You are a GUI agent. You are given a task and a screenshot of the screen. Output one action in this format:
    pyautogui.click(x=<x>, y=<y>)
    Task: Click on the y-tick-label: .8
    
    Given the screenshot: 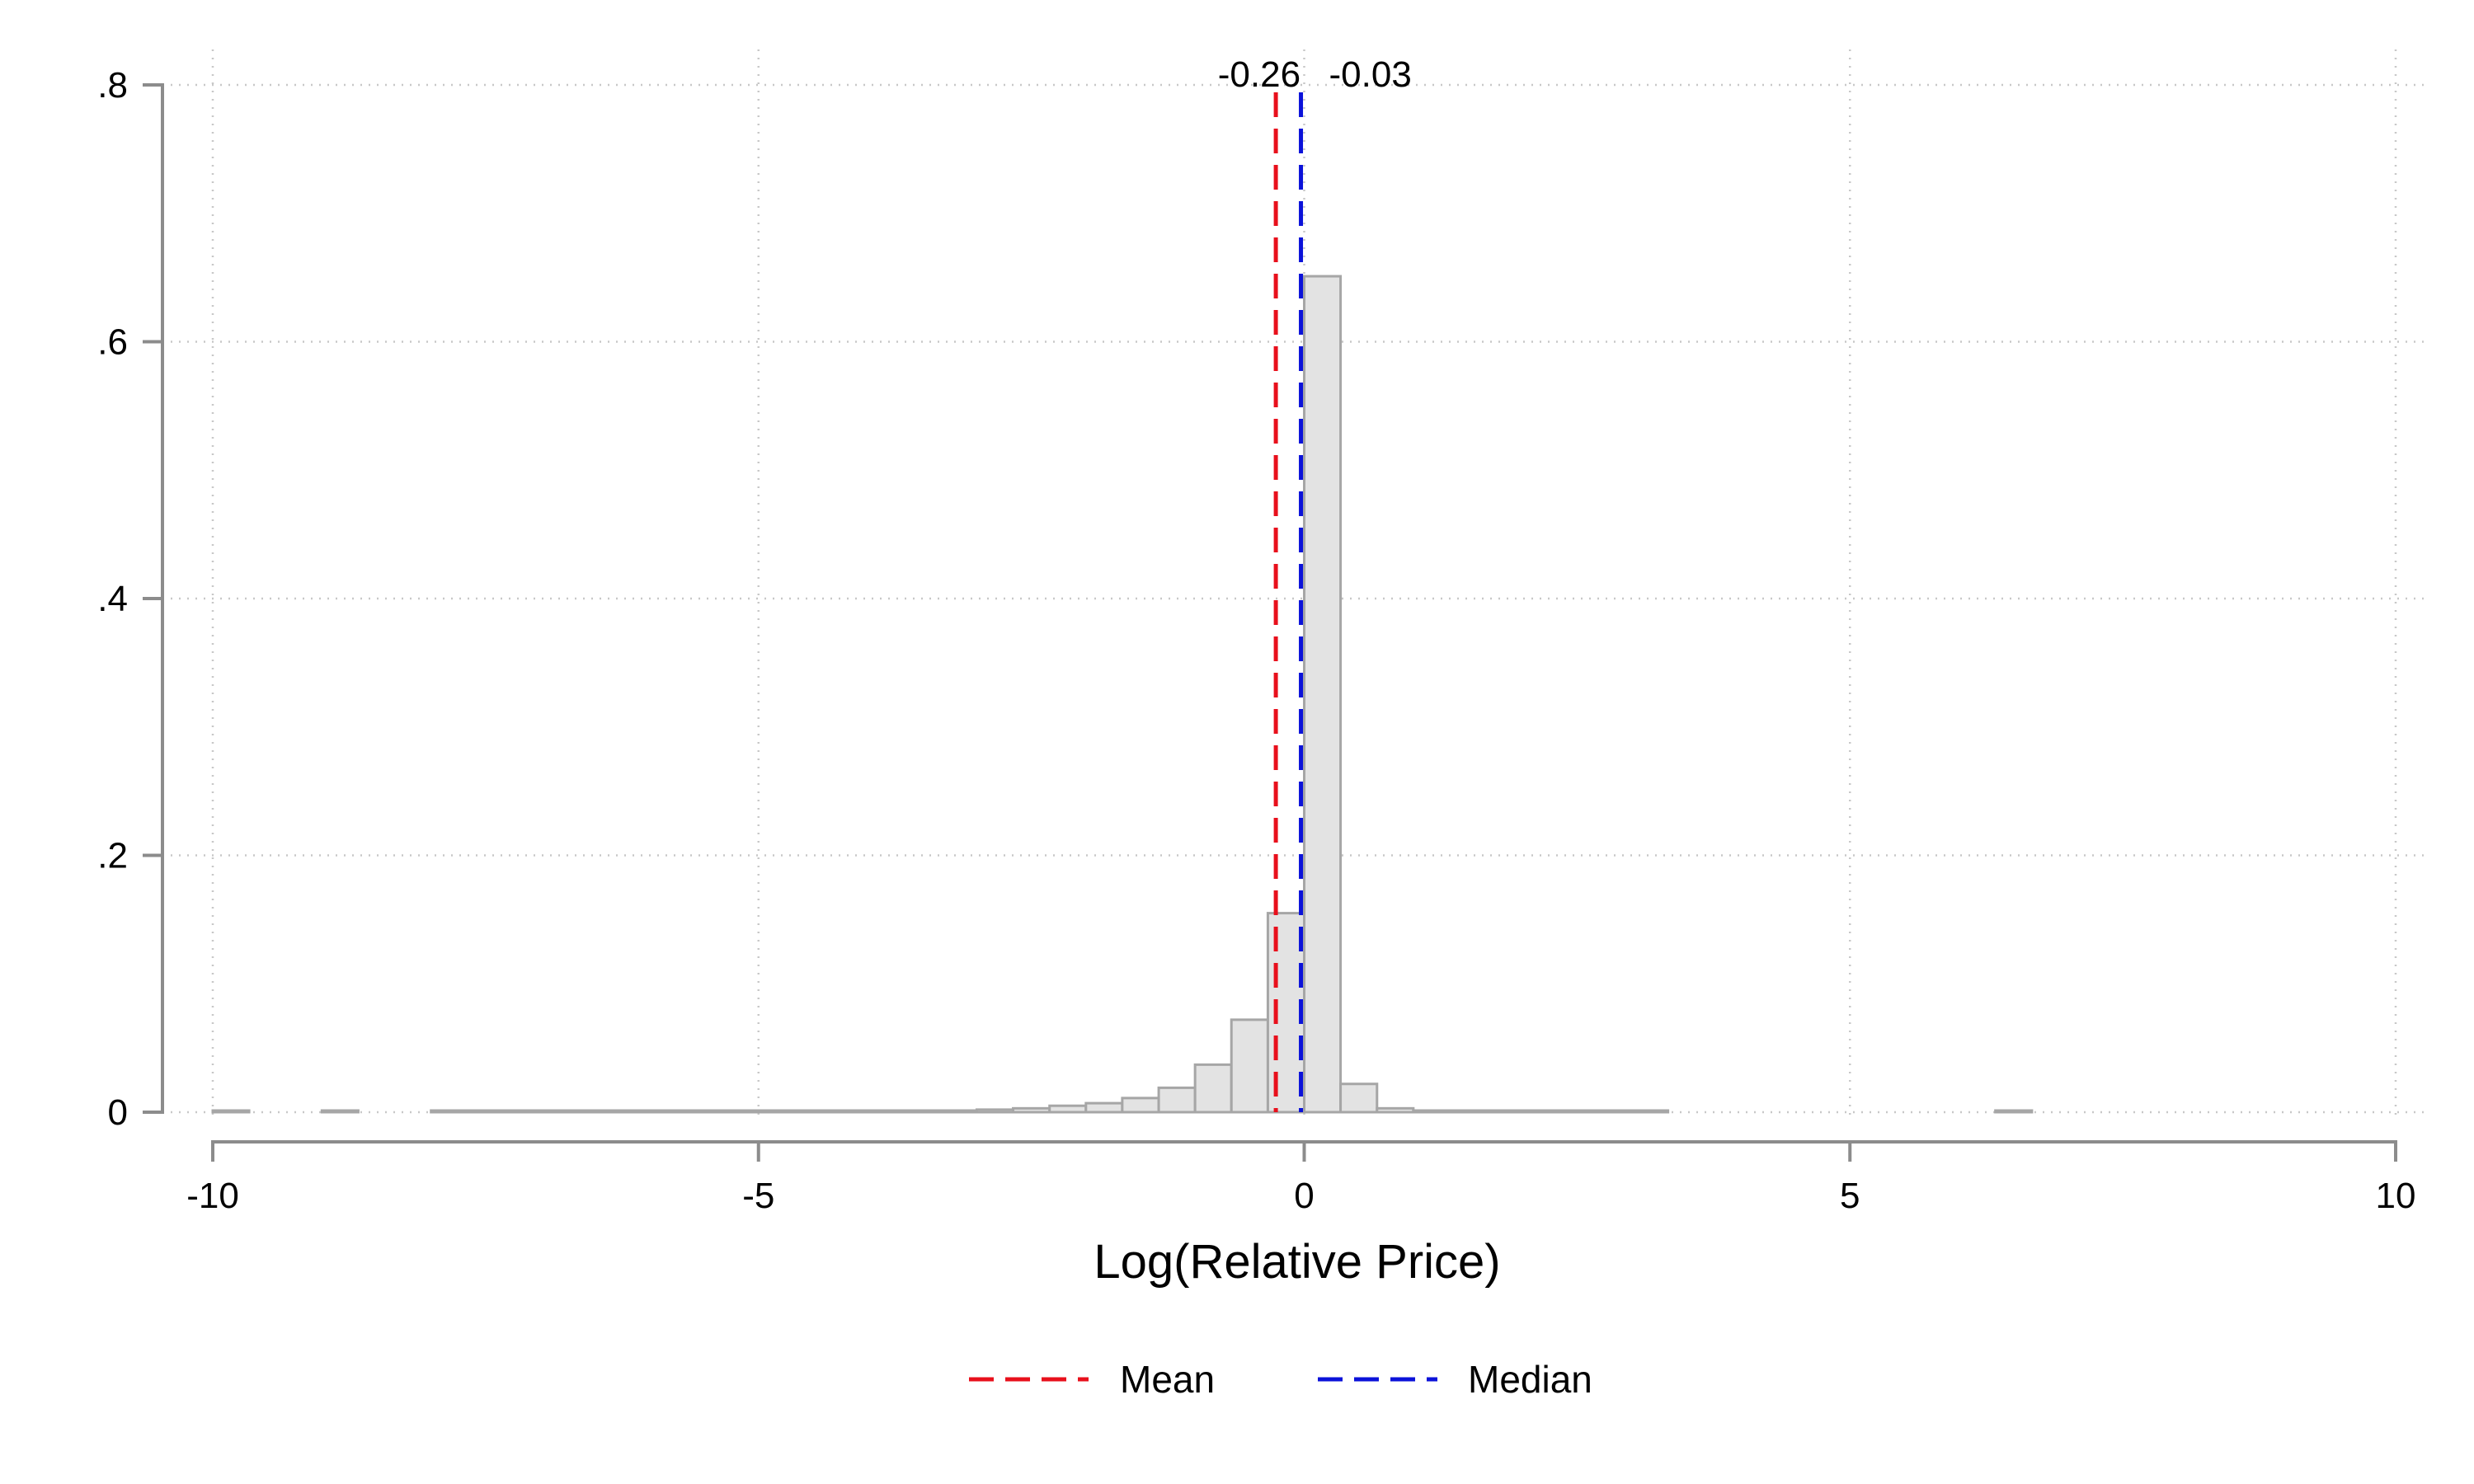 What is the action you would take?
    pyautogui.click(x=112, y=85)
    